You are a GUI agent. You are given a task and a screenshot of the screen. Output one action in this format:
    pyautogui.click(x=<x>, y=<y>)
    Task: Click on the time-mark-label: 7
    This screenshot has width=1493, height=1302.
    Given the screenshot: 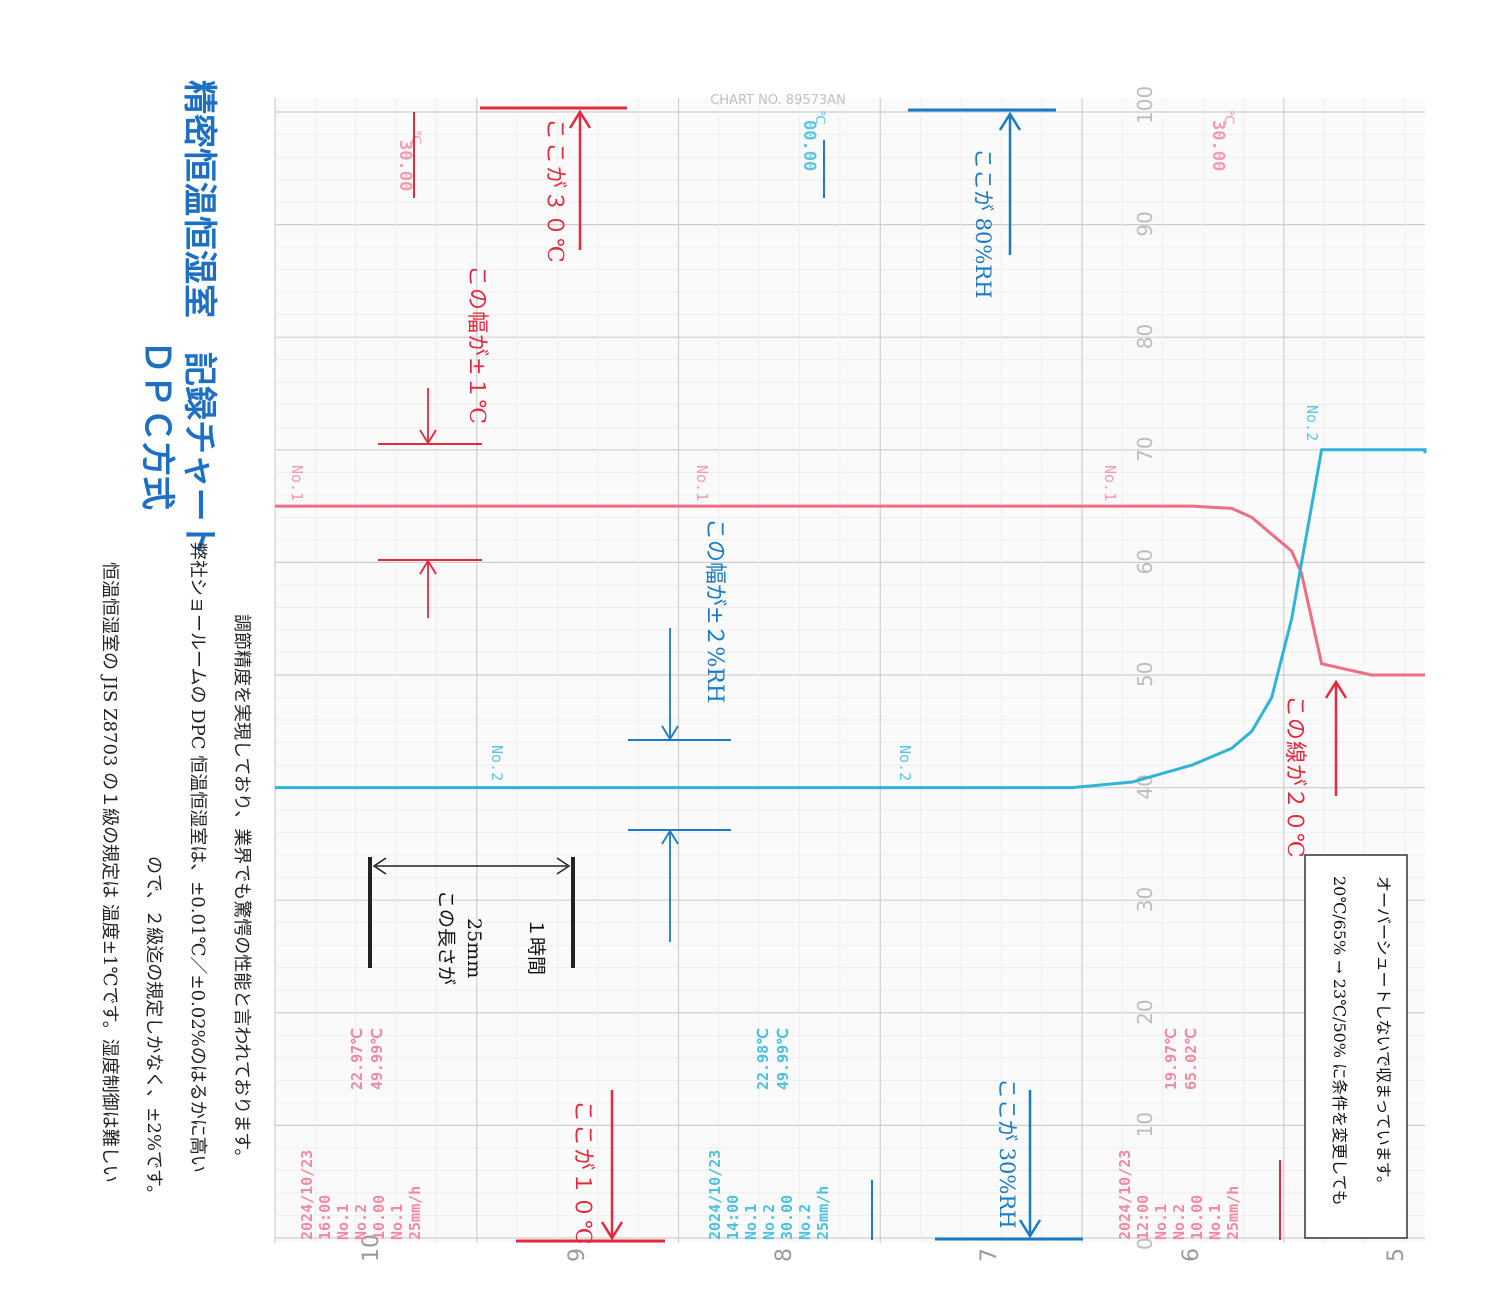 What is the action you would take?
    pyautogui.click(x=989, y=1255)
    